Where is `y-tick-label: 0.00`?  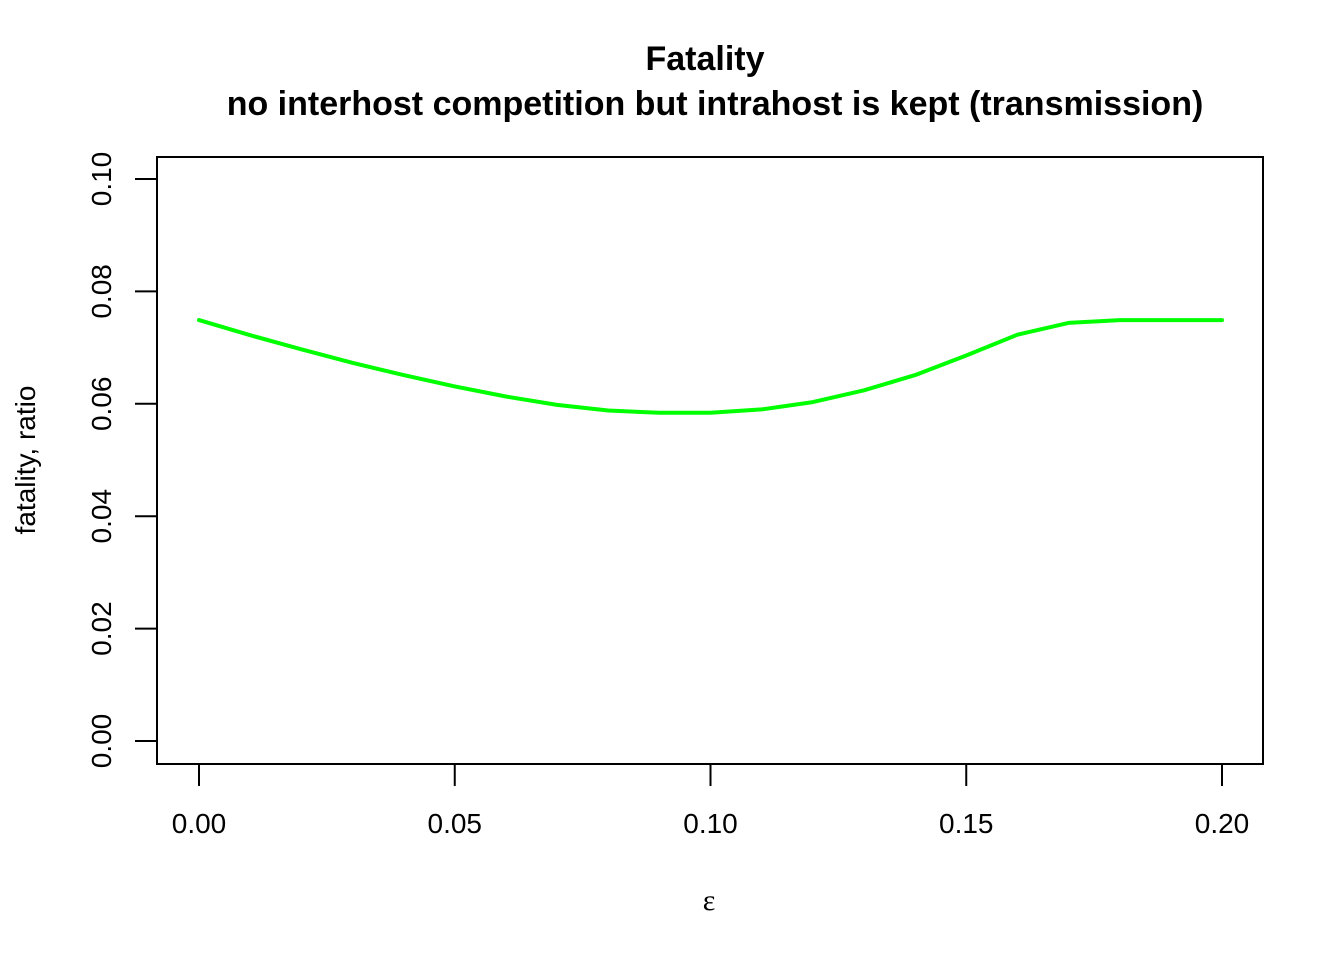
y-tick-label: 0.00 is located at coordinates (101, 741).